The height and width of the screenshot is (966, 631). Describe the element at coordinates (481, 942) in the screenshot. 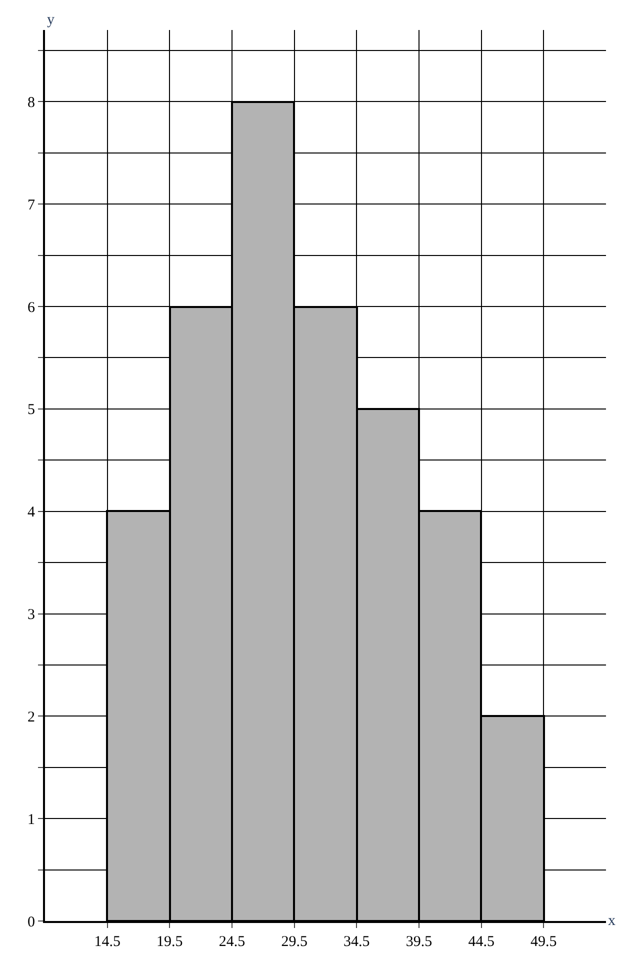

I see `x-tick-label: 44.5` at that location.